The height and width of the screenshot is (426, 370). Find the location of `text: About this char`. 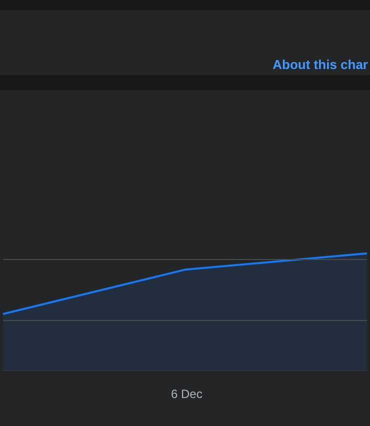

text: About this char is located at coordinates (320, 64).